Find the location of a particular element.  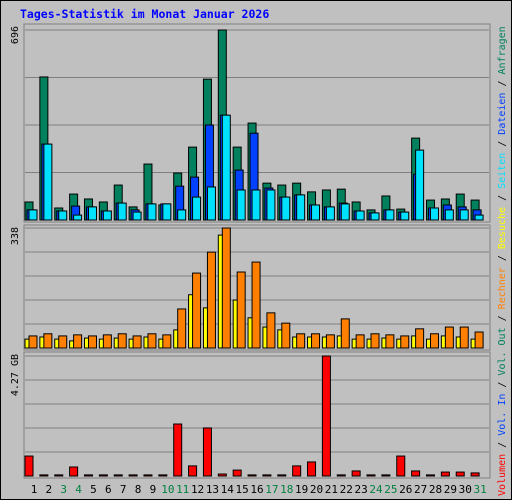

x-tick-label: 20 is located at coordinates (316, 489).